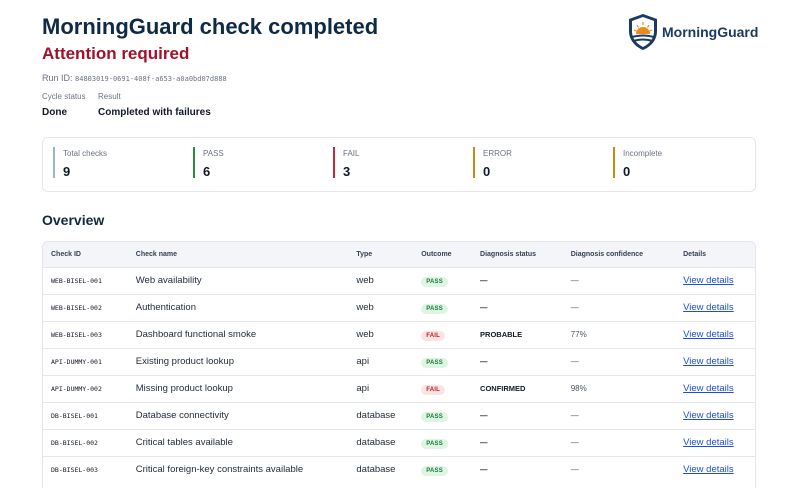  Describe the element at coordinates (85, 153) in the screenshot. I see `summary-label: Total checks` at that location.